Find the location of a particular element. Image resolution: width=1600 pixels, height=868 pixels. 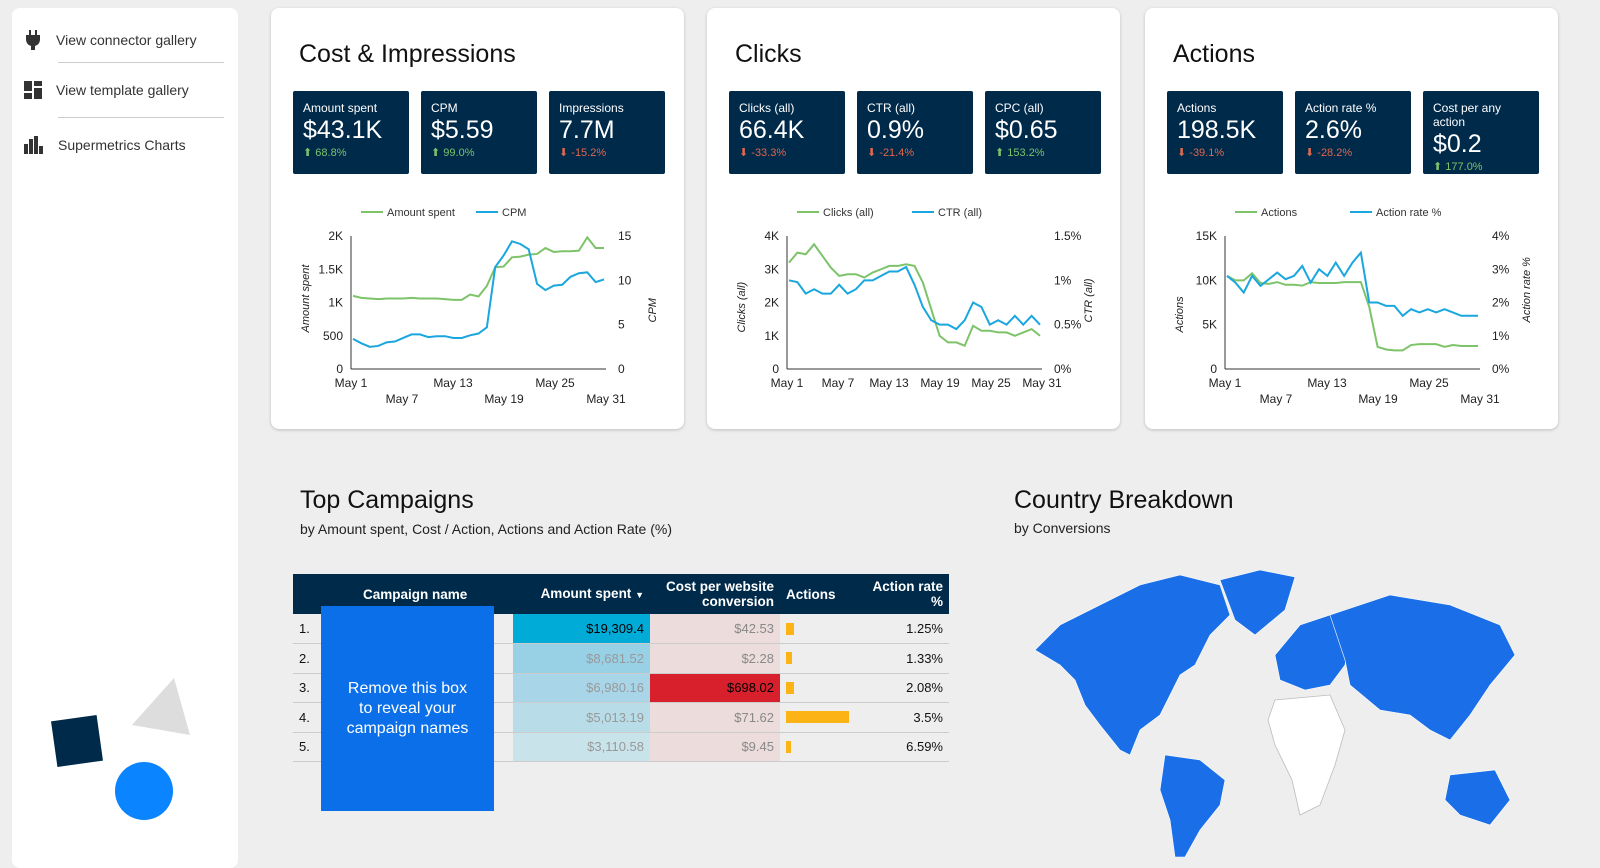

amount-spent-cell: $3,110.58 is located at coordinates (581, 747).